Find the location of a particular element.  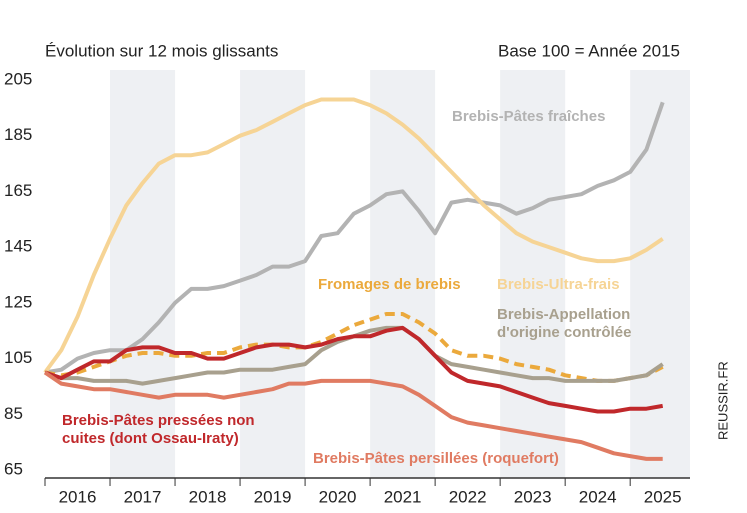

y-tick-label: 165 is located at coordinates (18, 190).